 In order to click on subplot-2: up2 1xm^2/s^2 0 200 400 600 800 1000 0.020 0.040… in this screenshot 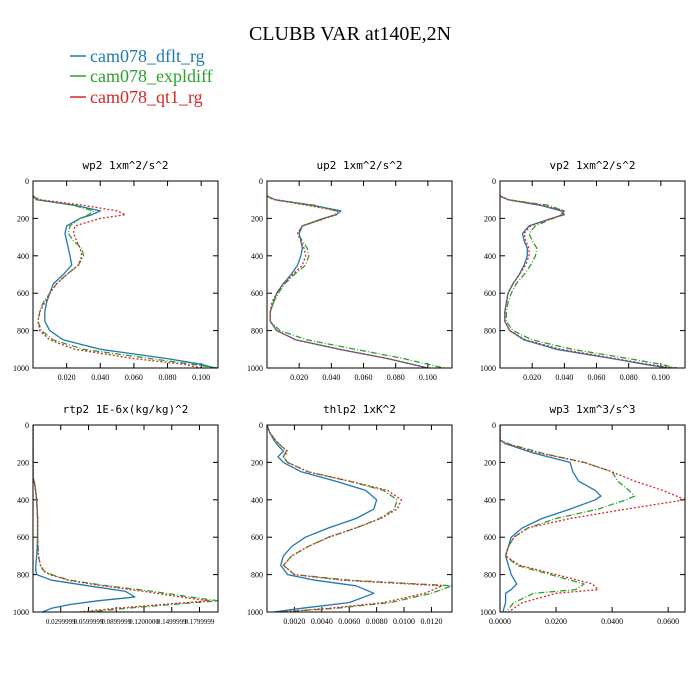, I will do `click(350, 270)`.